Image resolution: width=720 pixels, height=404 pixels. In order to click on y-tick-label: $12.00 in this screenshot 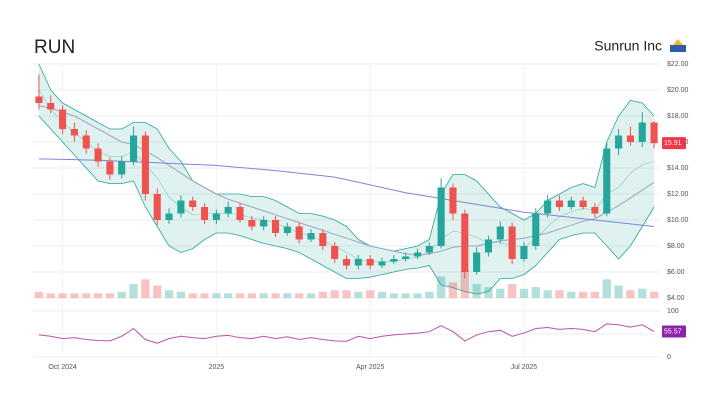, I will do `click(678, 194)`.